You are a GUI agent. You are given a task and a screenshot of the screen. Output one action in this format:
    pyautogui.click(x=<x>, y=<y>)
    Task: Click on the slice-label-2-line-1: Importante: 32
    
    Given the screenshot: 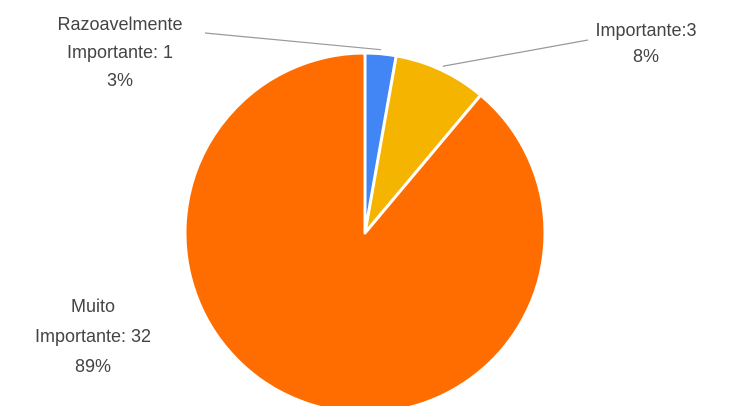 What is the action you would take?
    pyautogui.click(x=93, y=336)
    